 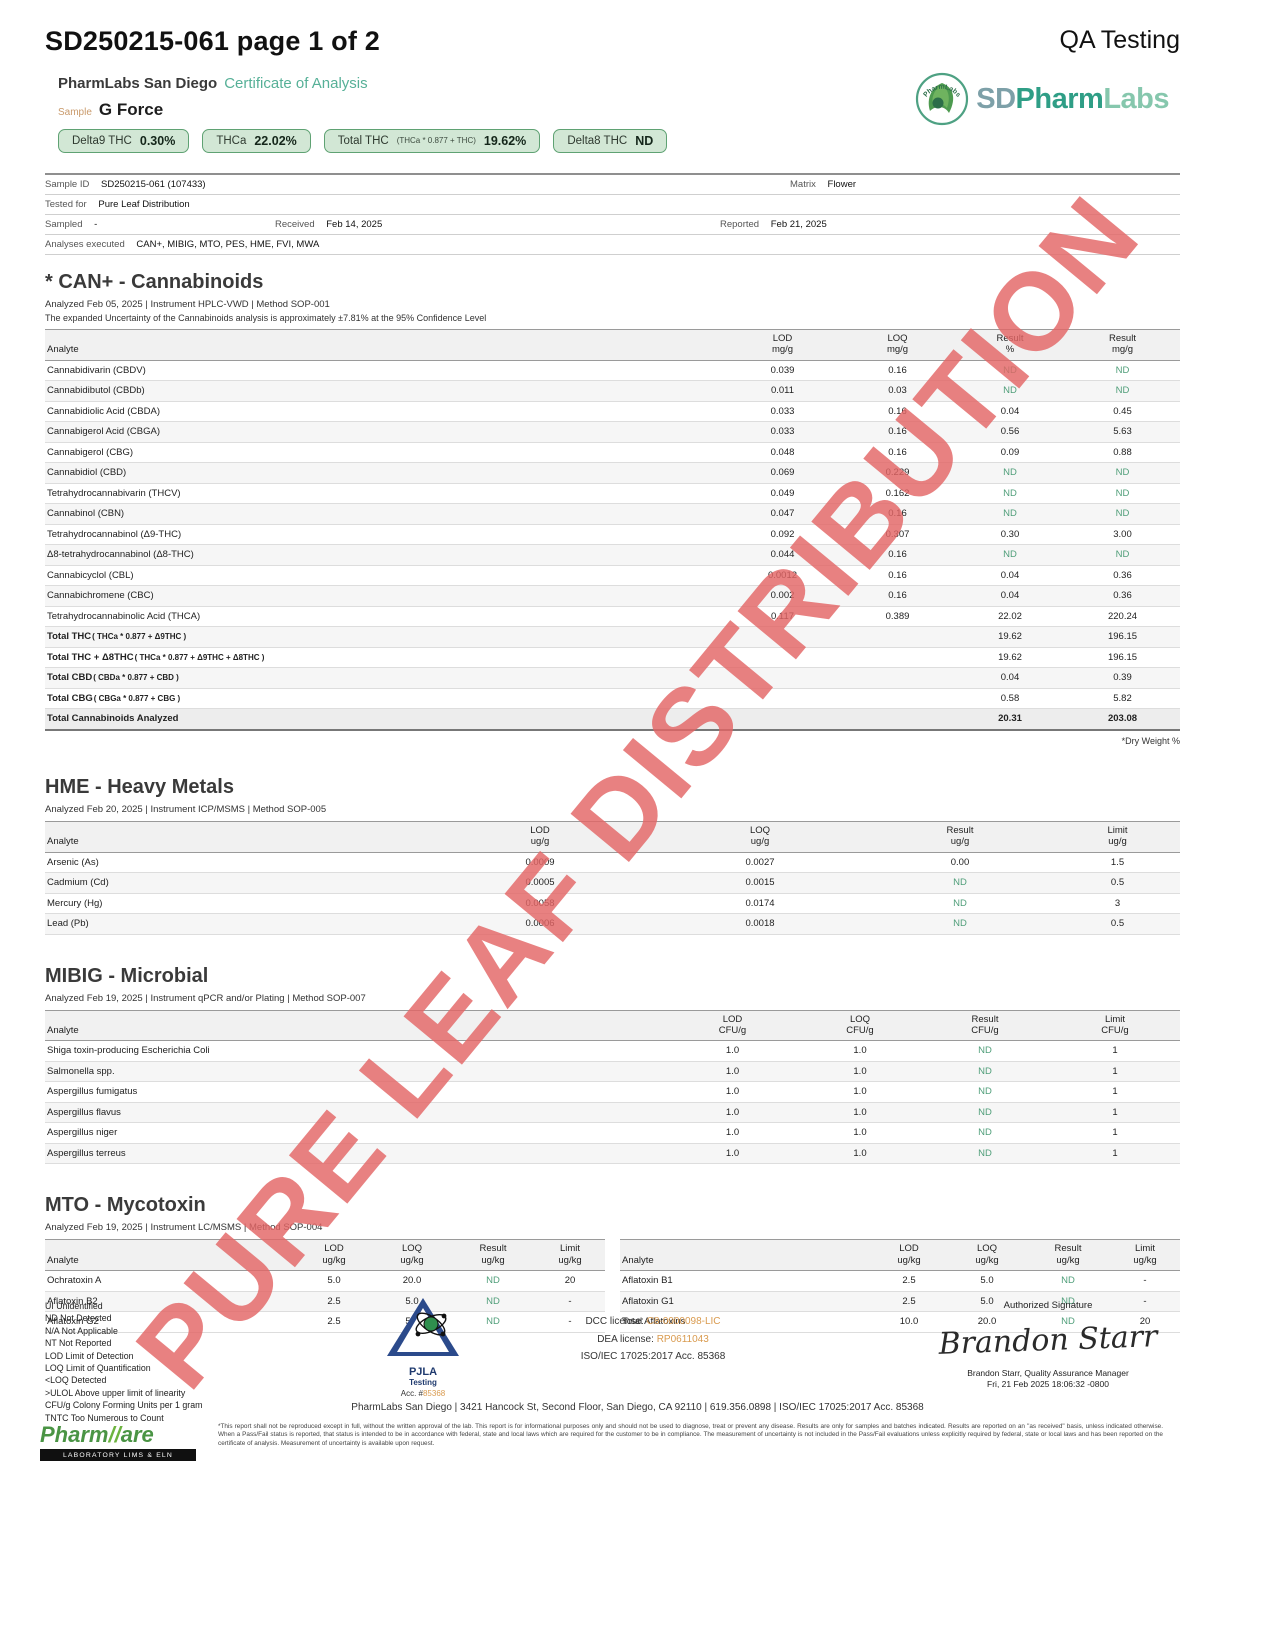 What do you see at coordinates (897, 391) in the screenshot?
I see `value-cell: 0.03` at bounding box center [897, 391].